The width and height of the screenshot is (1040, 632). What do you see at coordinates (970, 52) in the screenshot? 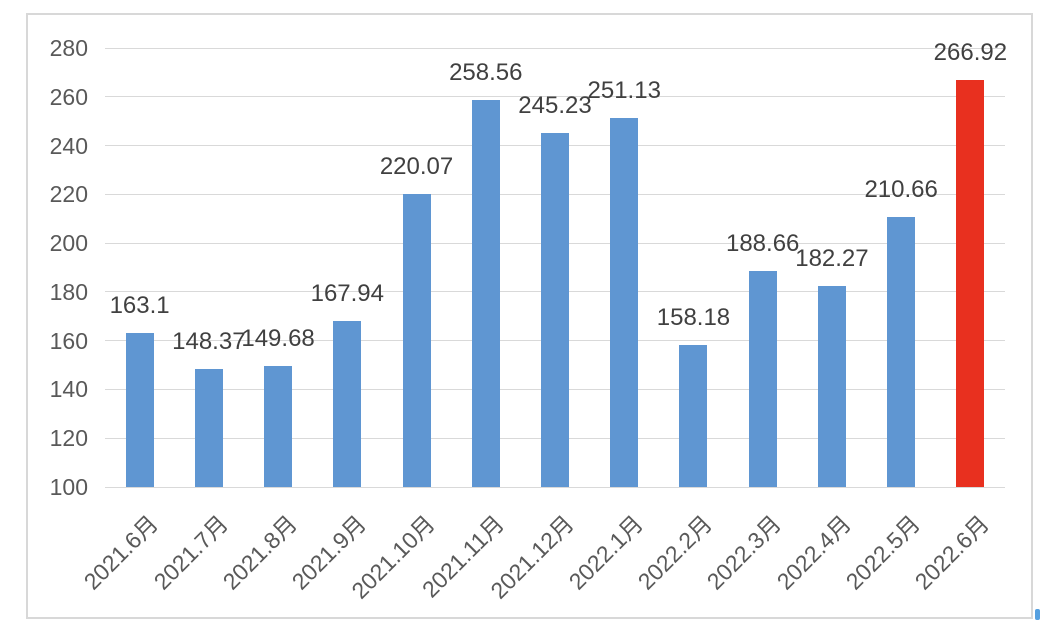
I see `data-label: 266.92` at bounding box center [970, 52].